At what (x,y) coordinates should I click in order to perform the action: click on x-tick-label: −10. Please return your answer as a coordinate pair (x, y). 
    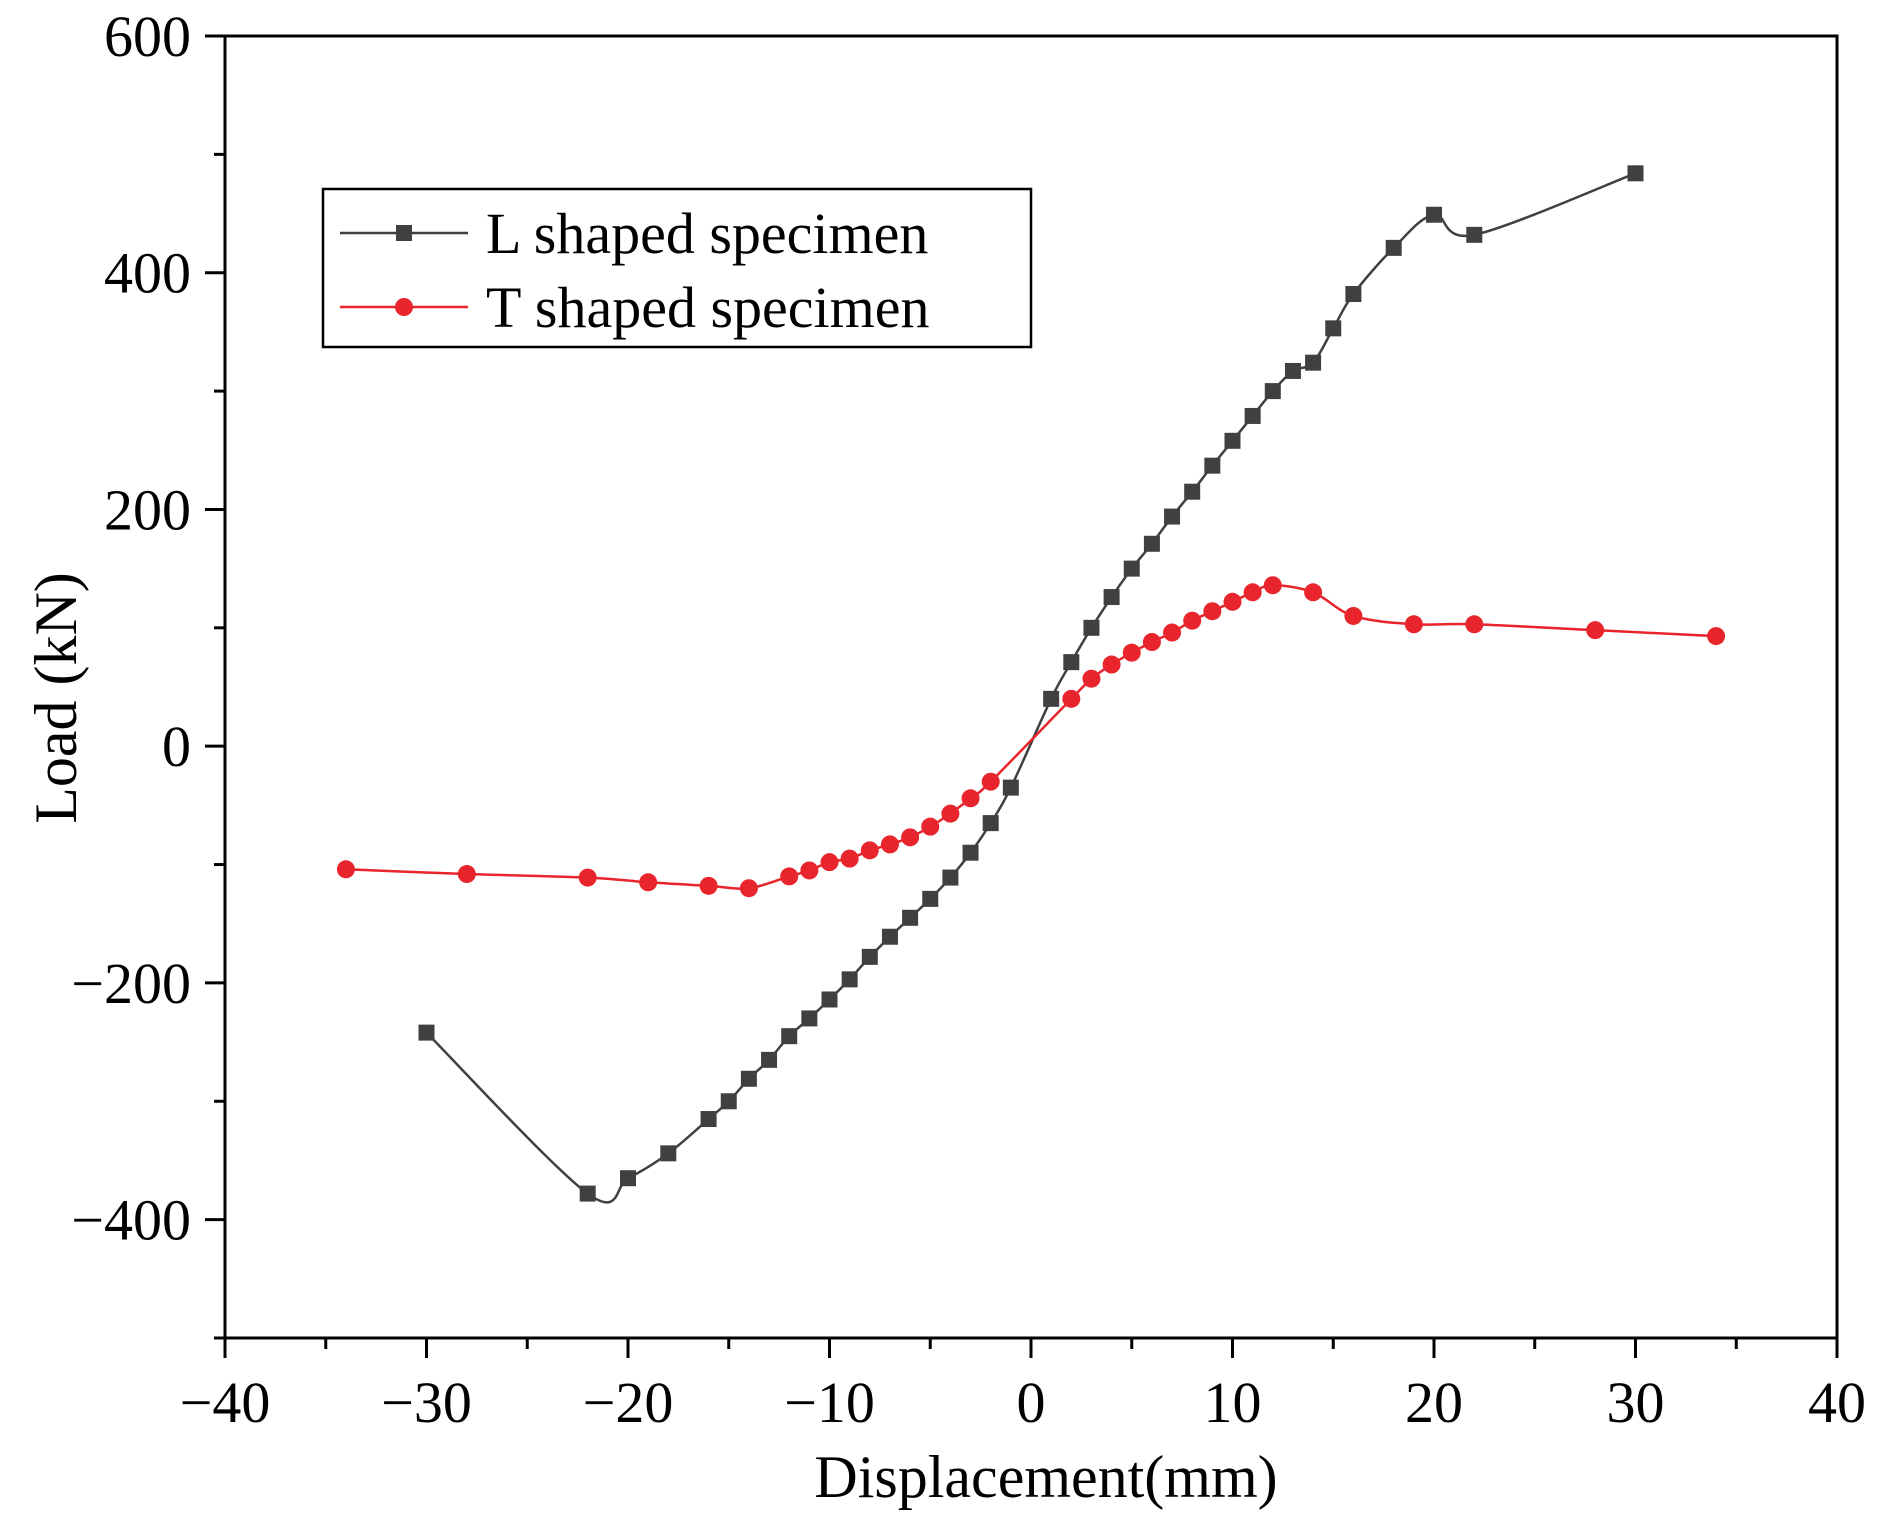
    Looking at the image, I should click on (829, 1402).